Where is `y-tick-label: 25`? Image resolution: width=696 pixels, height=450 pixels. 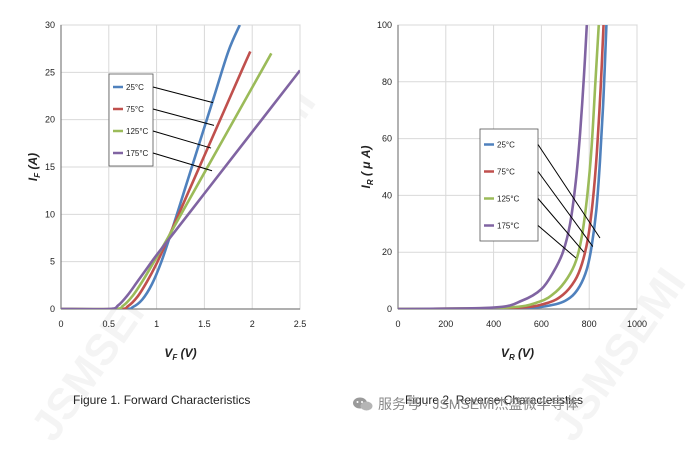 y-tick-label: 25 is located at coordinates (50, 72).